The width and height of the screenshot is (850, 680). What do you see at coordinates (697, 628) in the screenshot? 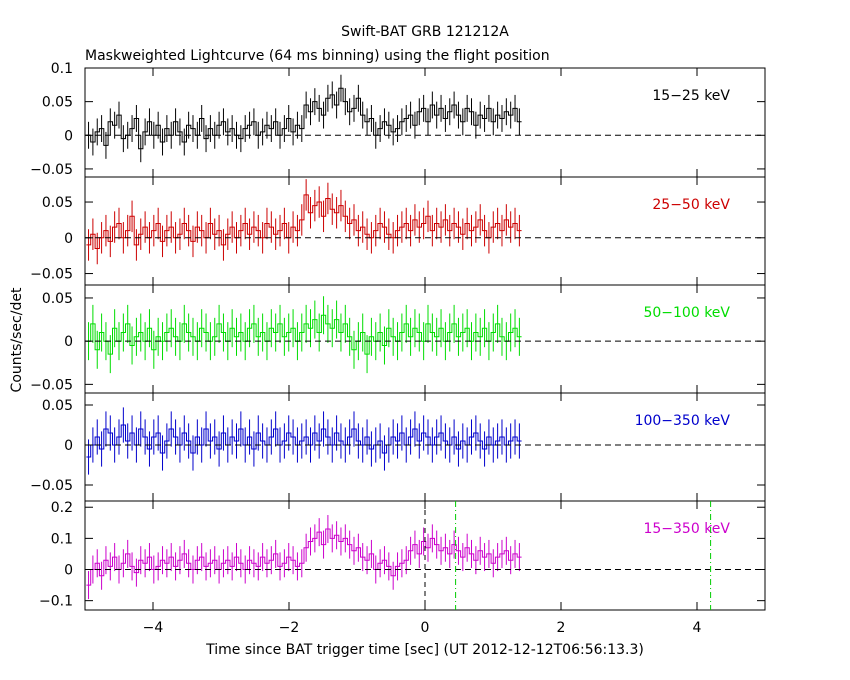
I see `x-tick-label: 4` at bounding box center [697, 628].